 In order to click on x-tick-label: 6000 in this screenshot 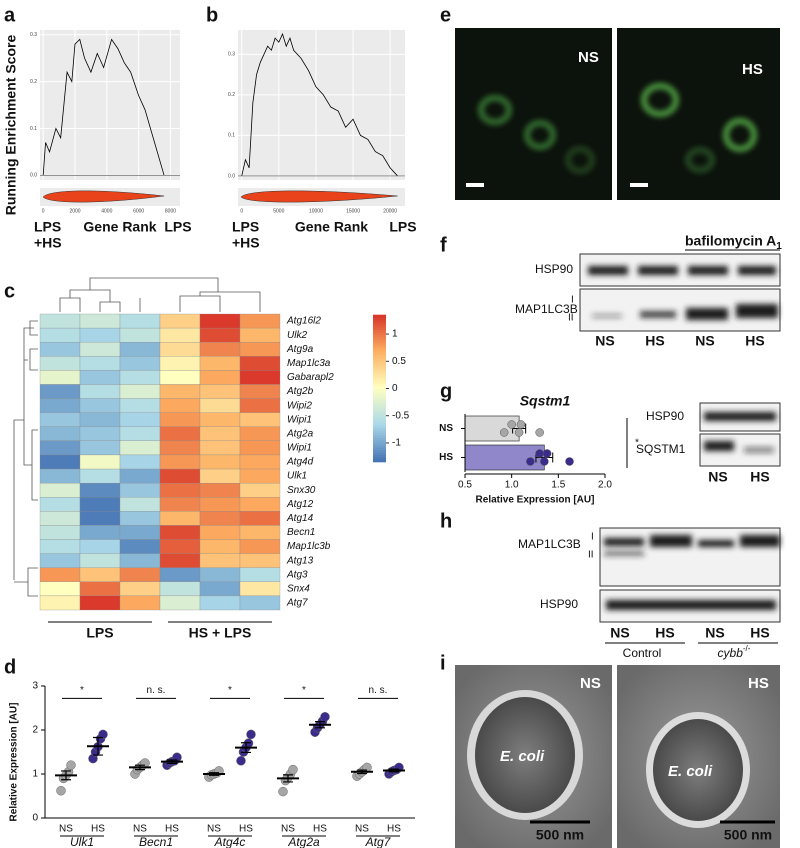, I will do `click(138, 211)`.